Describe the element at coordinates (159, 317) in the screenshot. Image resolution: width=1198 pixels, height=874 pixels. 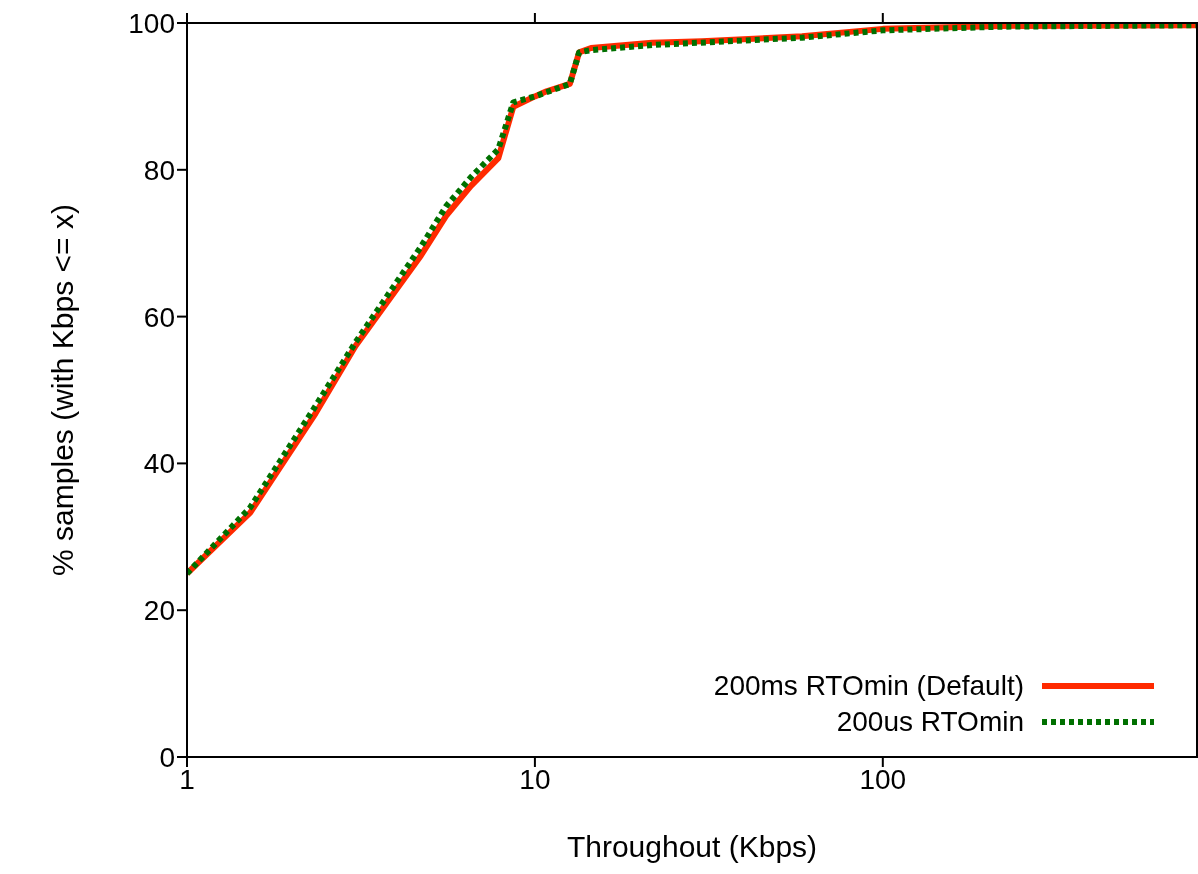
I see `y-tick-label: 60` at that location.